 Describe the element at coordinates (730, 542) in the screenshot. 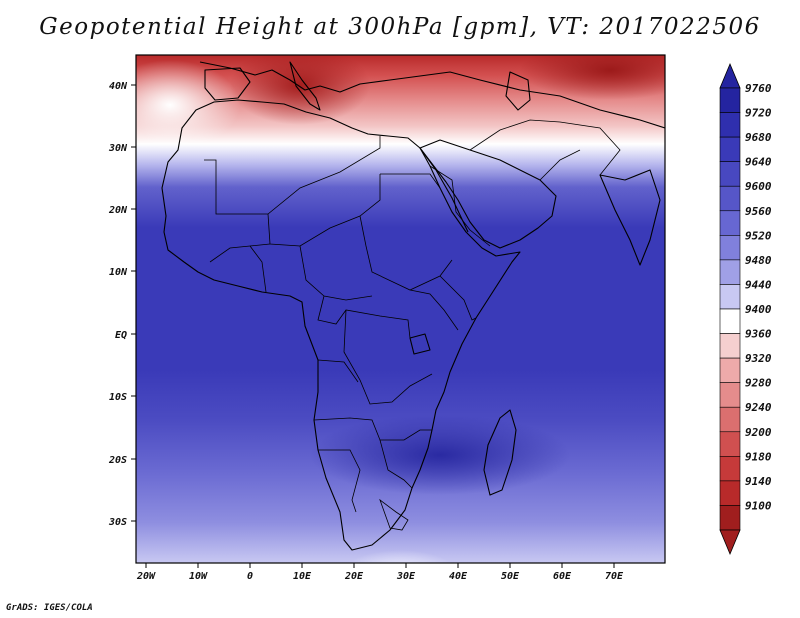

I see `colorbar-bottom-arrow` at that location.